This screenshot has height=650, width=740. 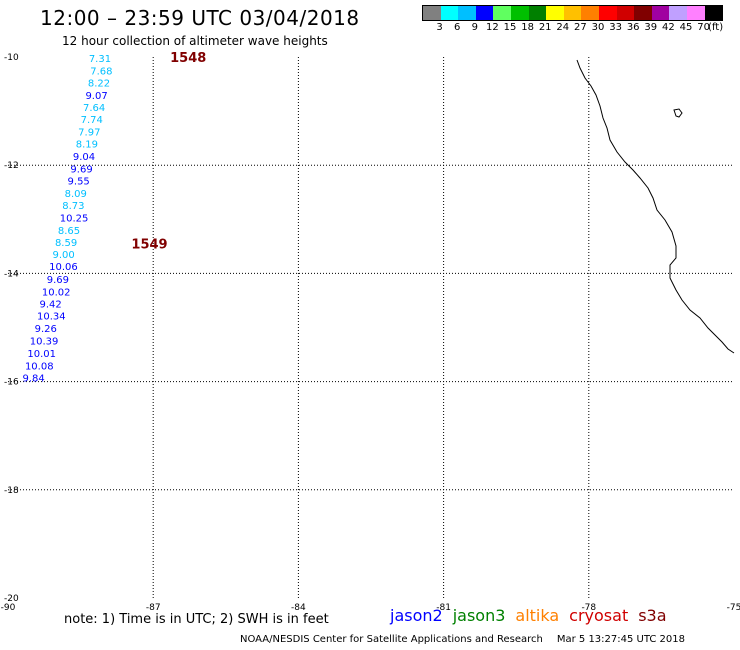 I want to click on lon-tick-label: -81, so click(x=443, y=608).